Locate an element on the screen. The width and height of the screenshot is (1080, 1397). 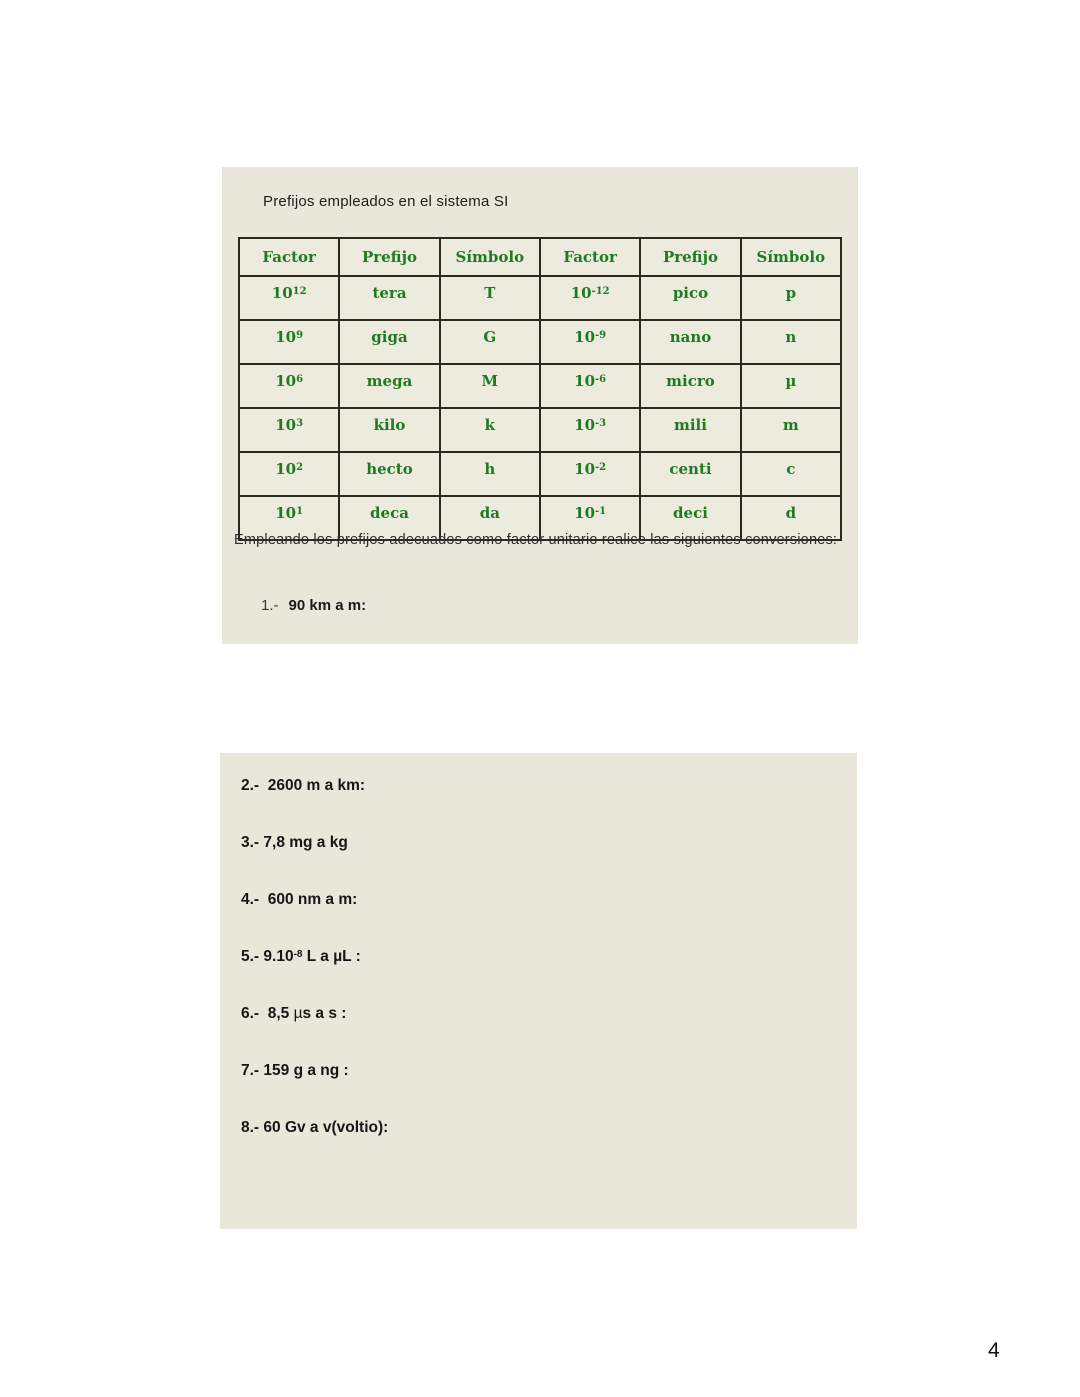
superscript-text: -6 is located at coordinates (601, 379).